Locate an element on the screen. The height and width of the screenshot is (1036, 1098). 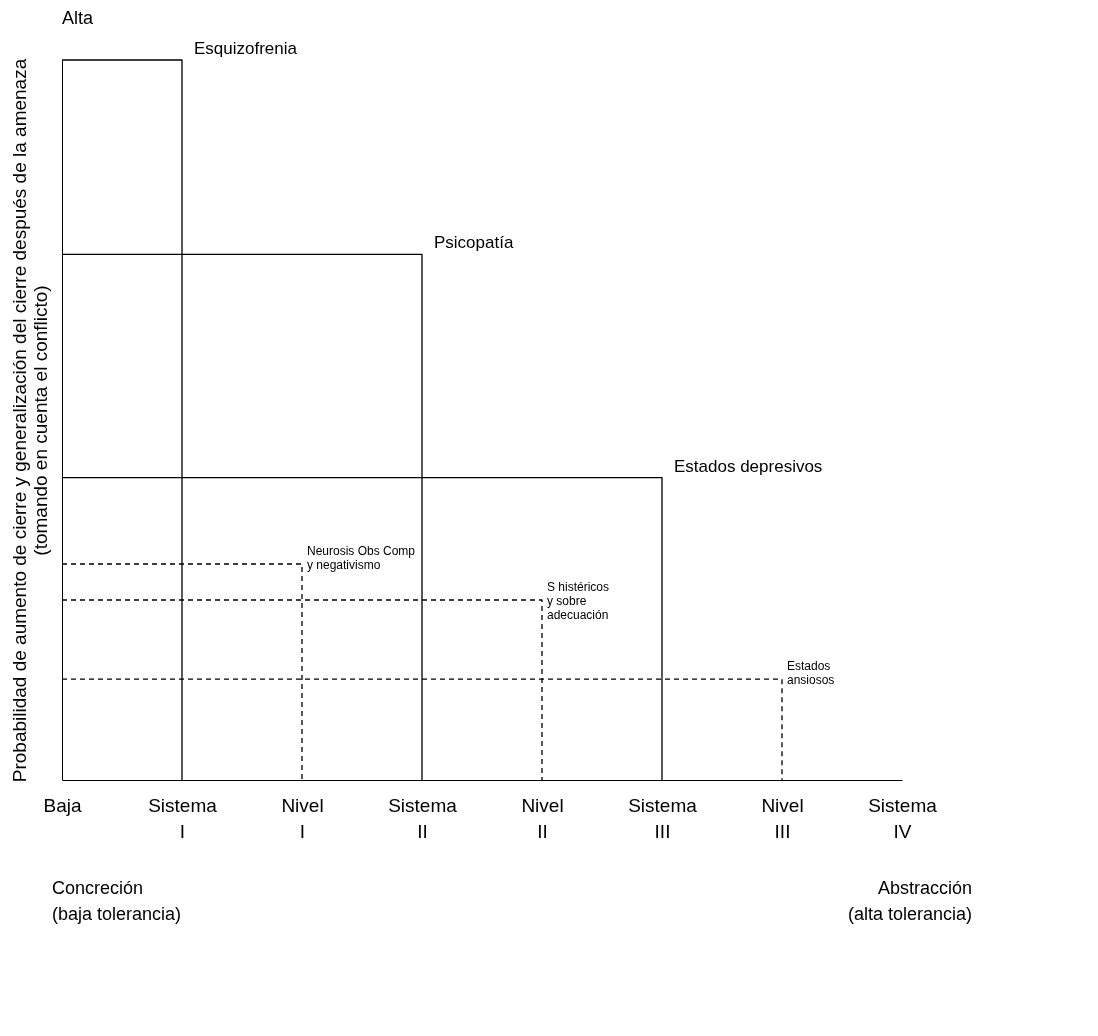
x-tick-label: Sistema IV is located at coordinates (903, 818).